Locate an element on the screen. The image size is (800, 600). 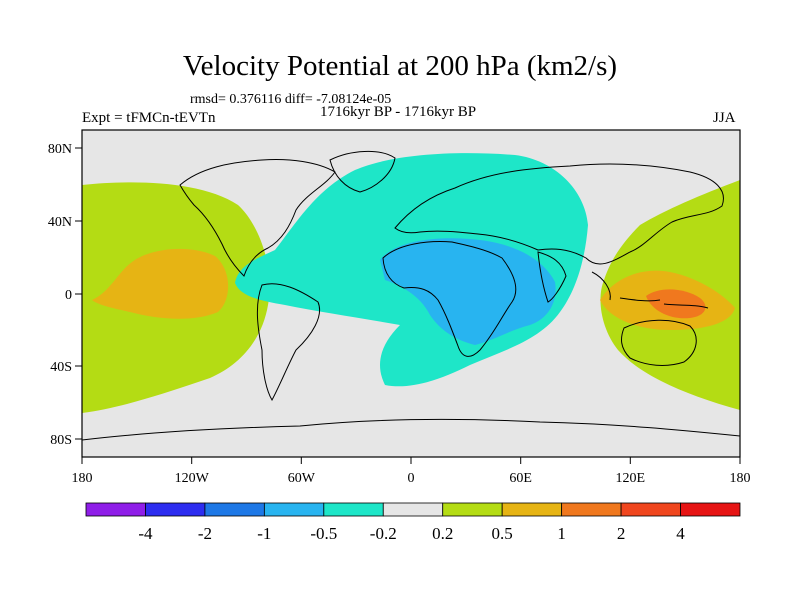
lat-tick-labels: 80N 40N 0 40S 80S is located at coordinates (60, 295).